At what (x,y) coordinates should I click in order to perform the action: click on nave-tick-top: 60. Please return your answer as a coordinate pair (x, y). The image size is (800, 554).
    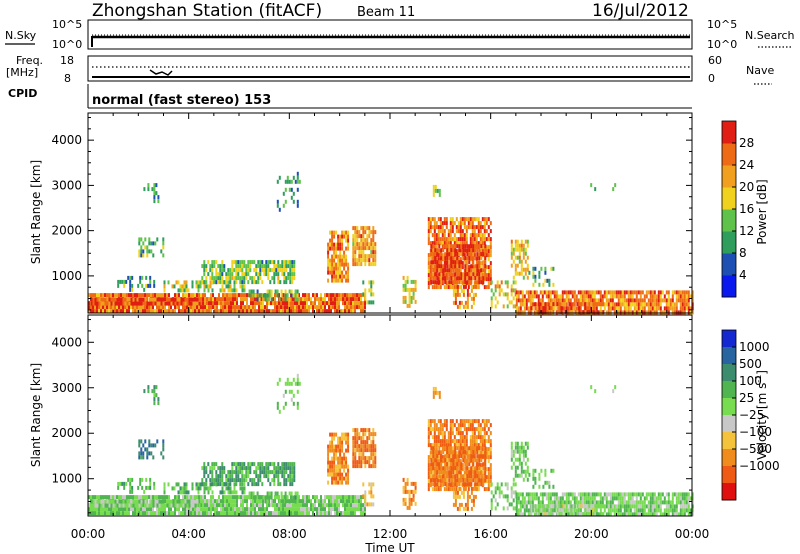
    Looking at the image, I should click on (715, 60).